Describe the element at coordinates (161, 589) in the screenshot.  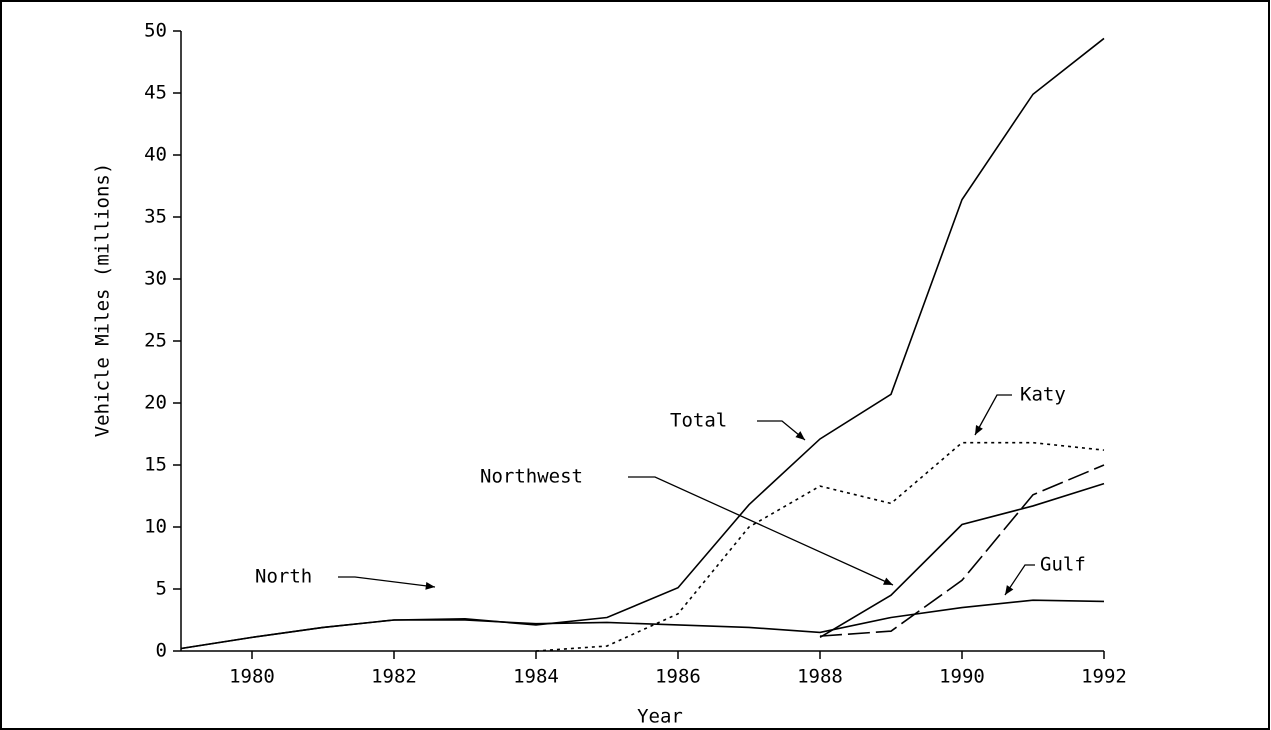
I see `y-tick-label: 5` at that location.